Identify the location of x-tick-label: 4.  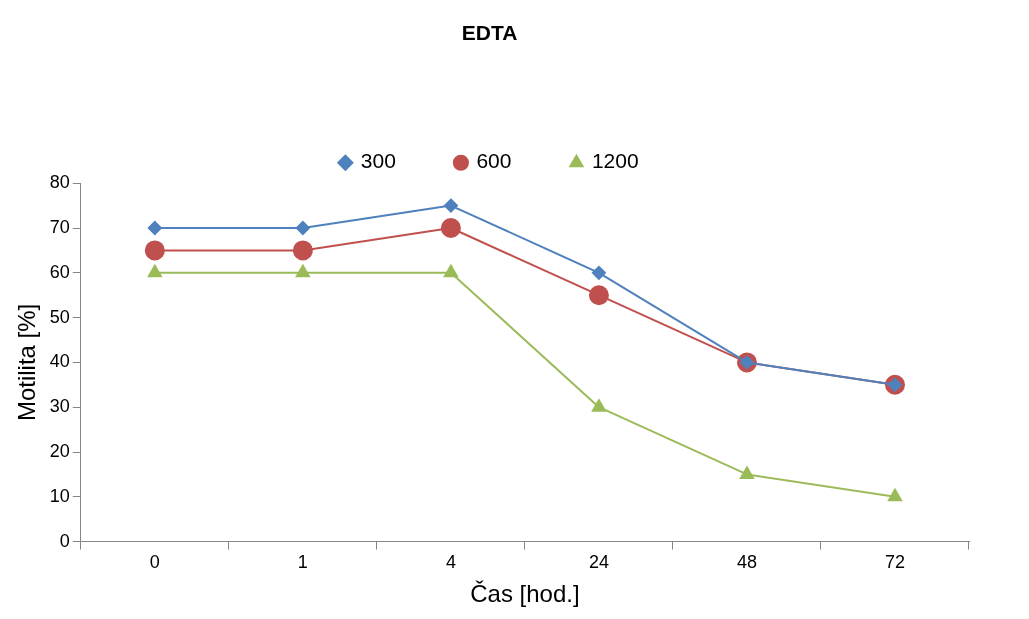
(450, 562).